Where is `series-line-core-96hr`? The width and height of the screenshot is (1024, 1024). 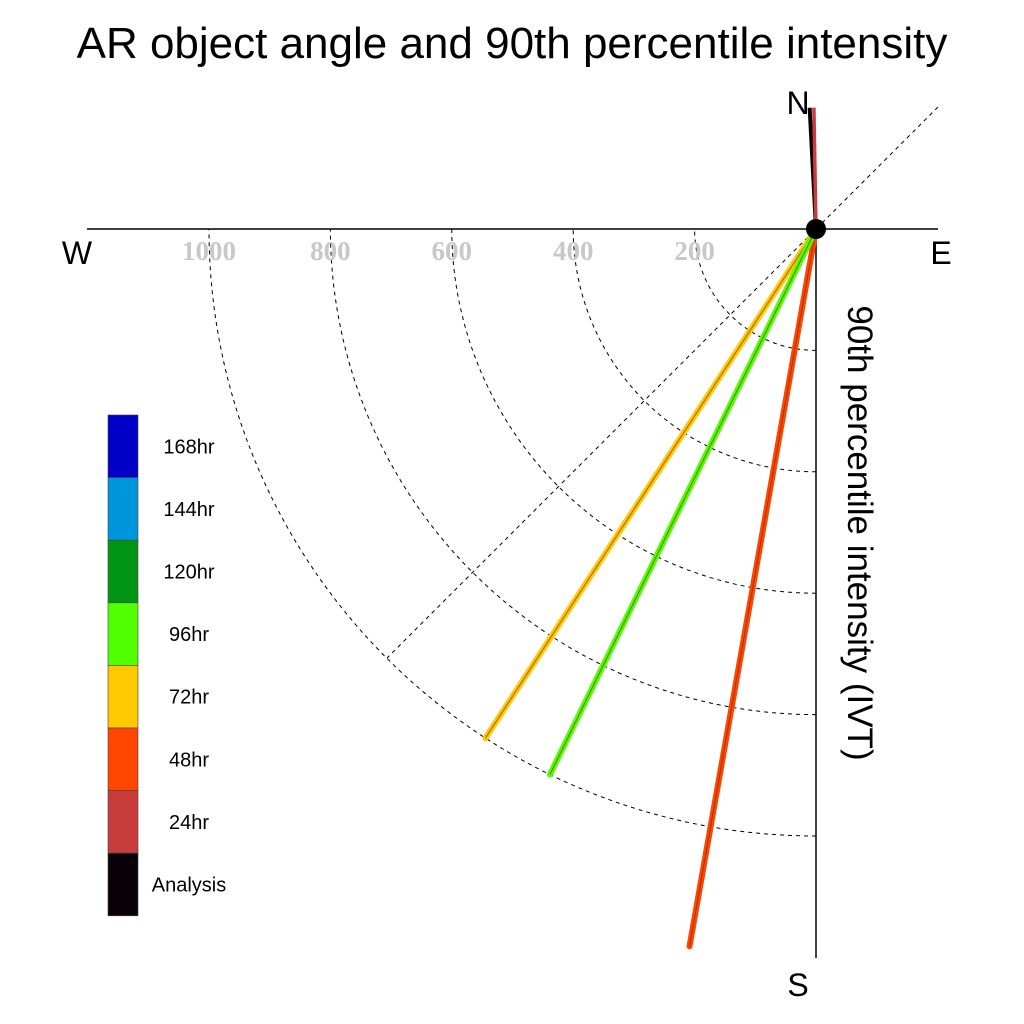
series-line-core-96hr is located at coordinates (683, 501).